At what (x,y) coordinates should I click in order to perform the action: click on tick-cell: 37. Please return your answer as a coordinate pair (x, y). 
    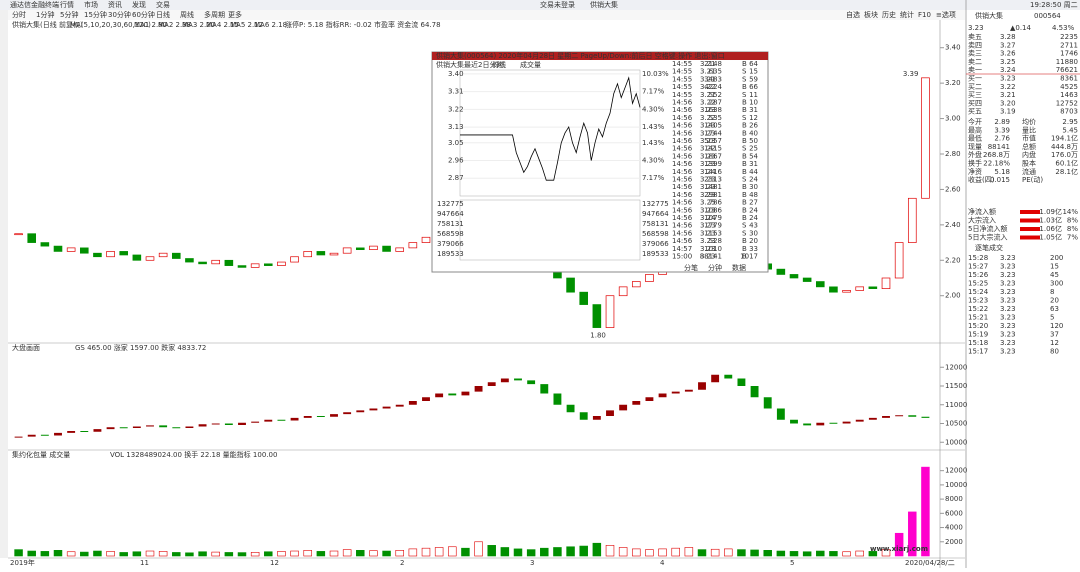
    Looking at the image, I should click on (1054, 335).